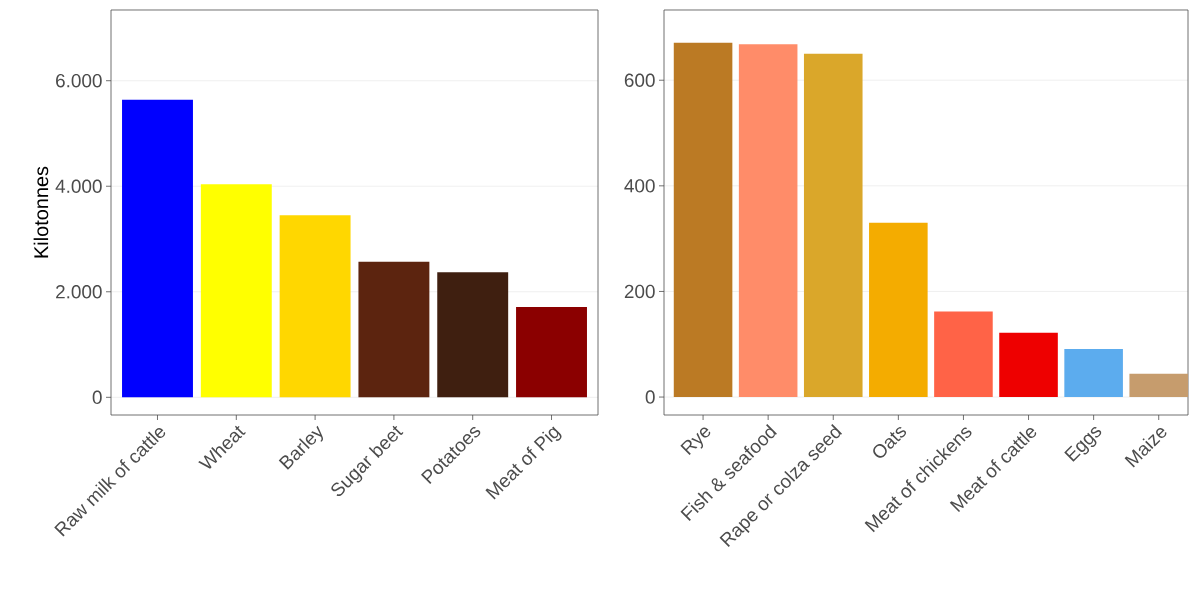  Describe the element at coordinates (890, 442) in the screenshot. I see `x-tick-label: Oats` at that location.